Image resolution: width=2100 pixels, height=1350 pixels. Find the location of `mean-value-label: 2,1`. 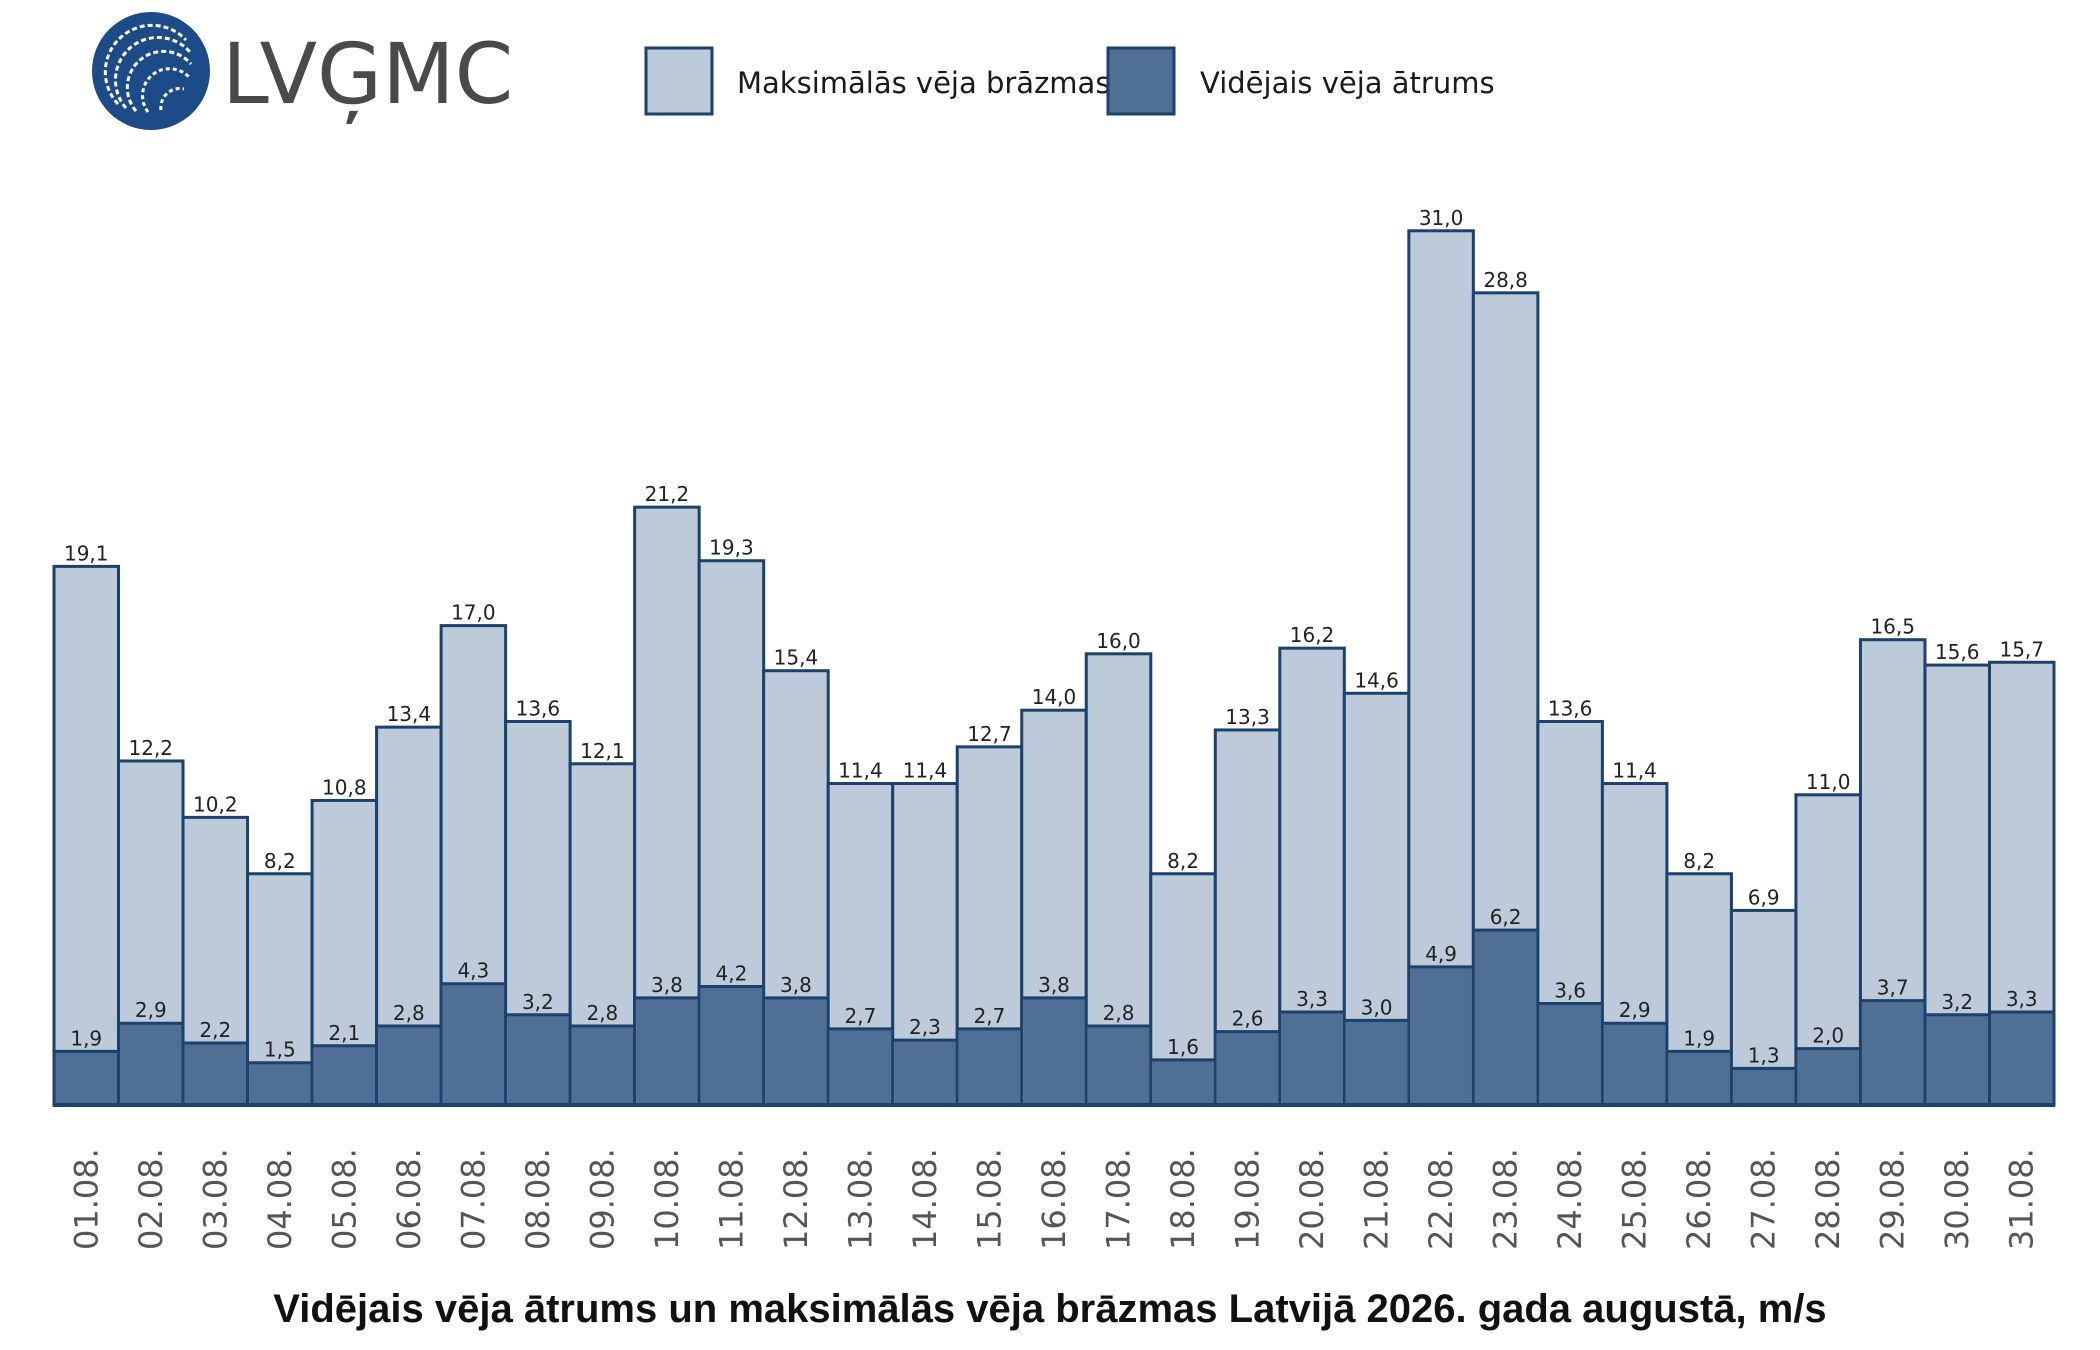

mean-value-label: 2,1 is located at coordinates (344, 1033).